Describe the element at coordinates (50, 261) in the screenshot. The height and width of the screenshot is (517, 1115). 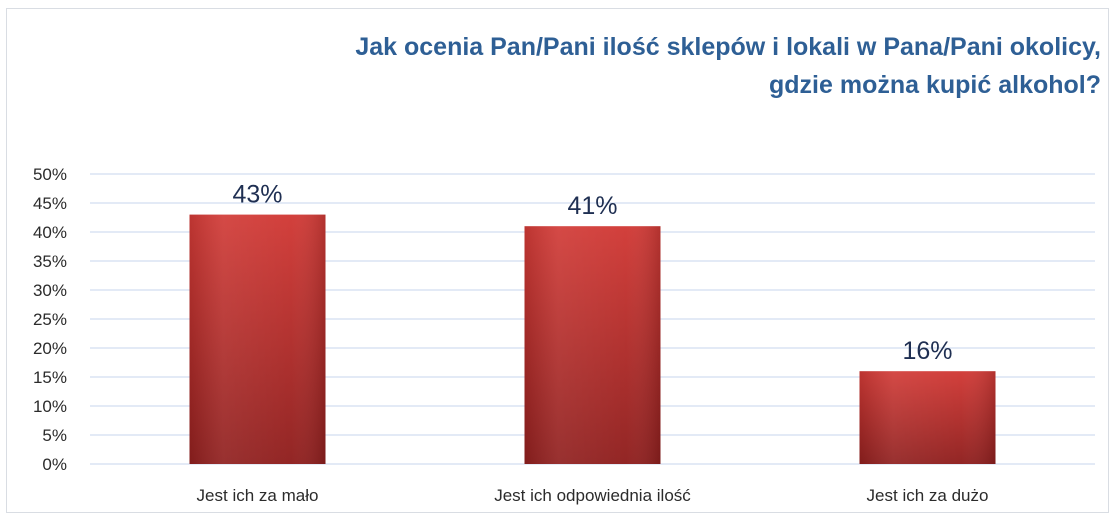
I see `y-tick-label: 35%` at that location.